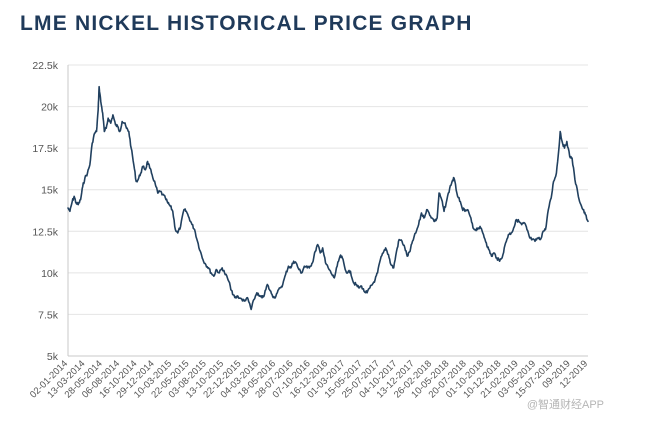 This screenshot has width=652, height=424. I want to click on y-tick-label: 5k, so click(53, 357).